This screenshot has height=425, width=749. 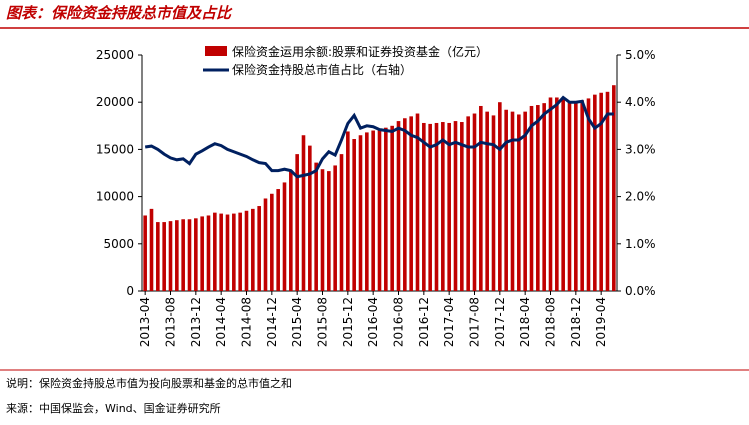 What do you see at coordinates (115, 149) in the screenshot?
I see `y-tick-label: 15000` at bounding box center [115, 149].